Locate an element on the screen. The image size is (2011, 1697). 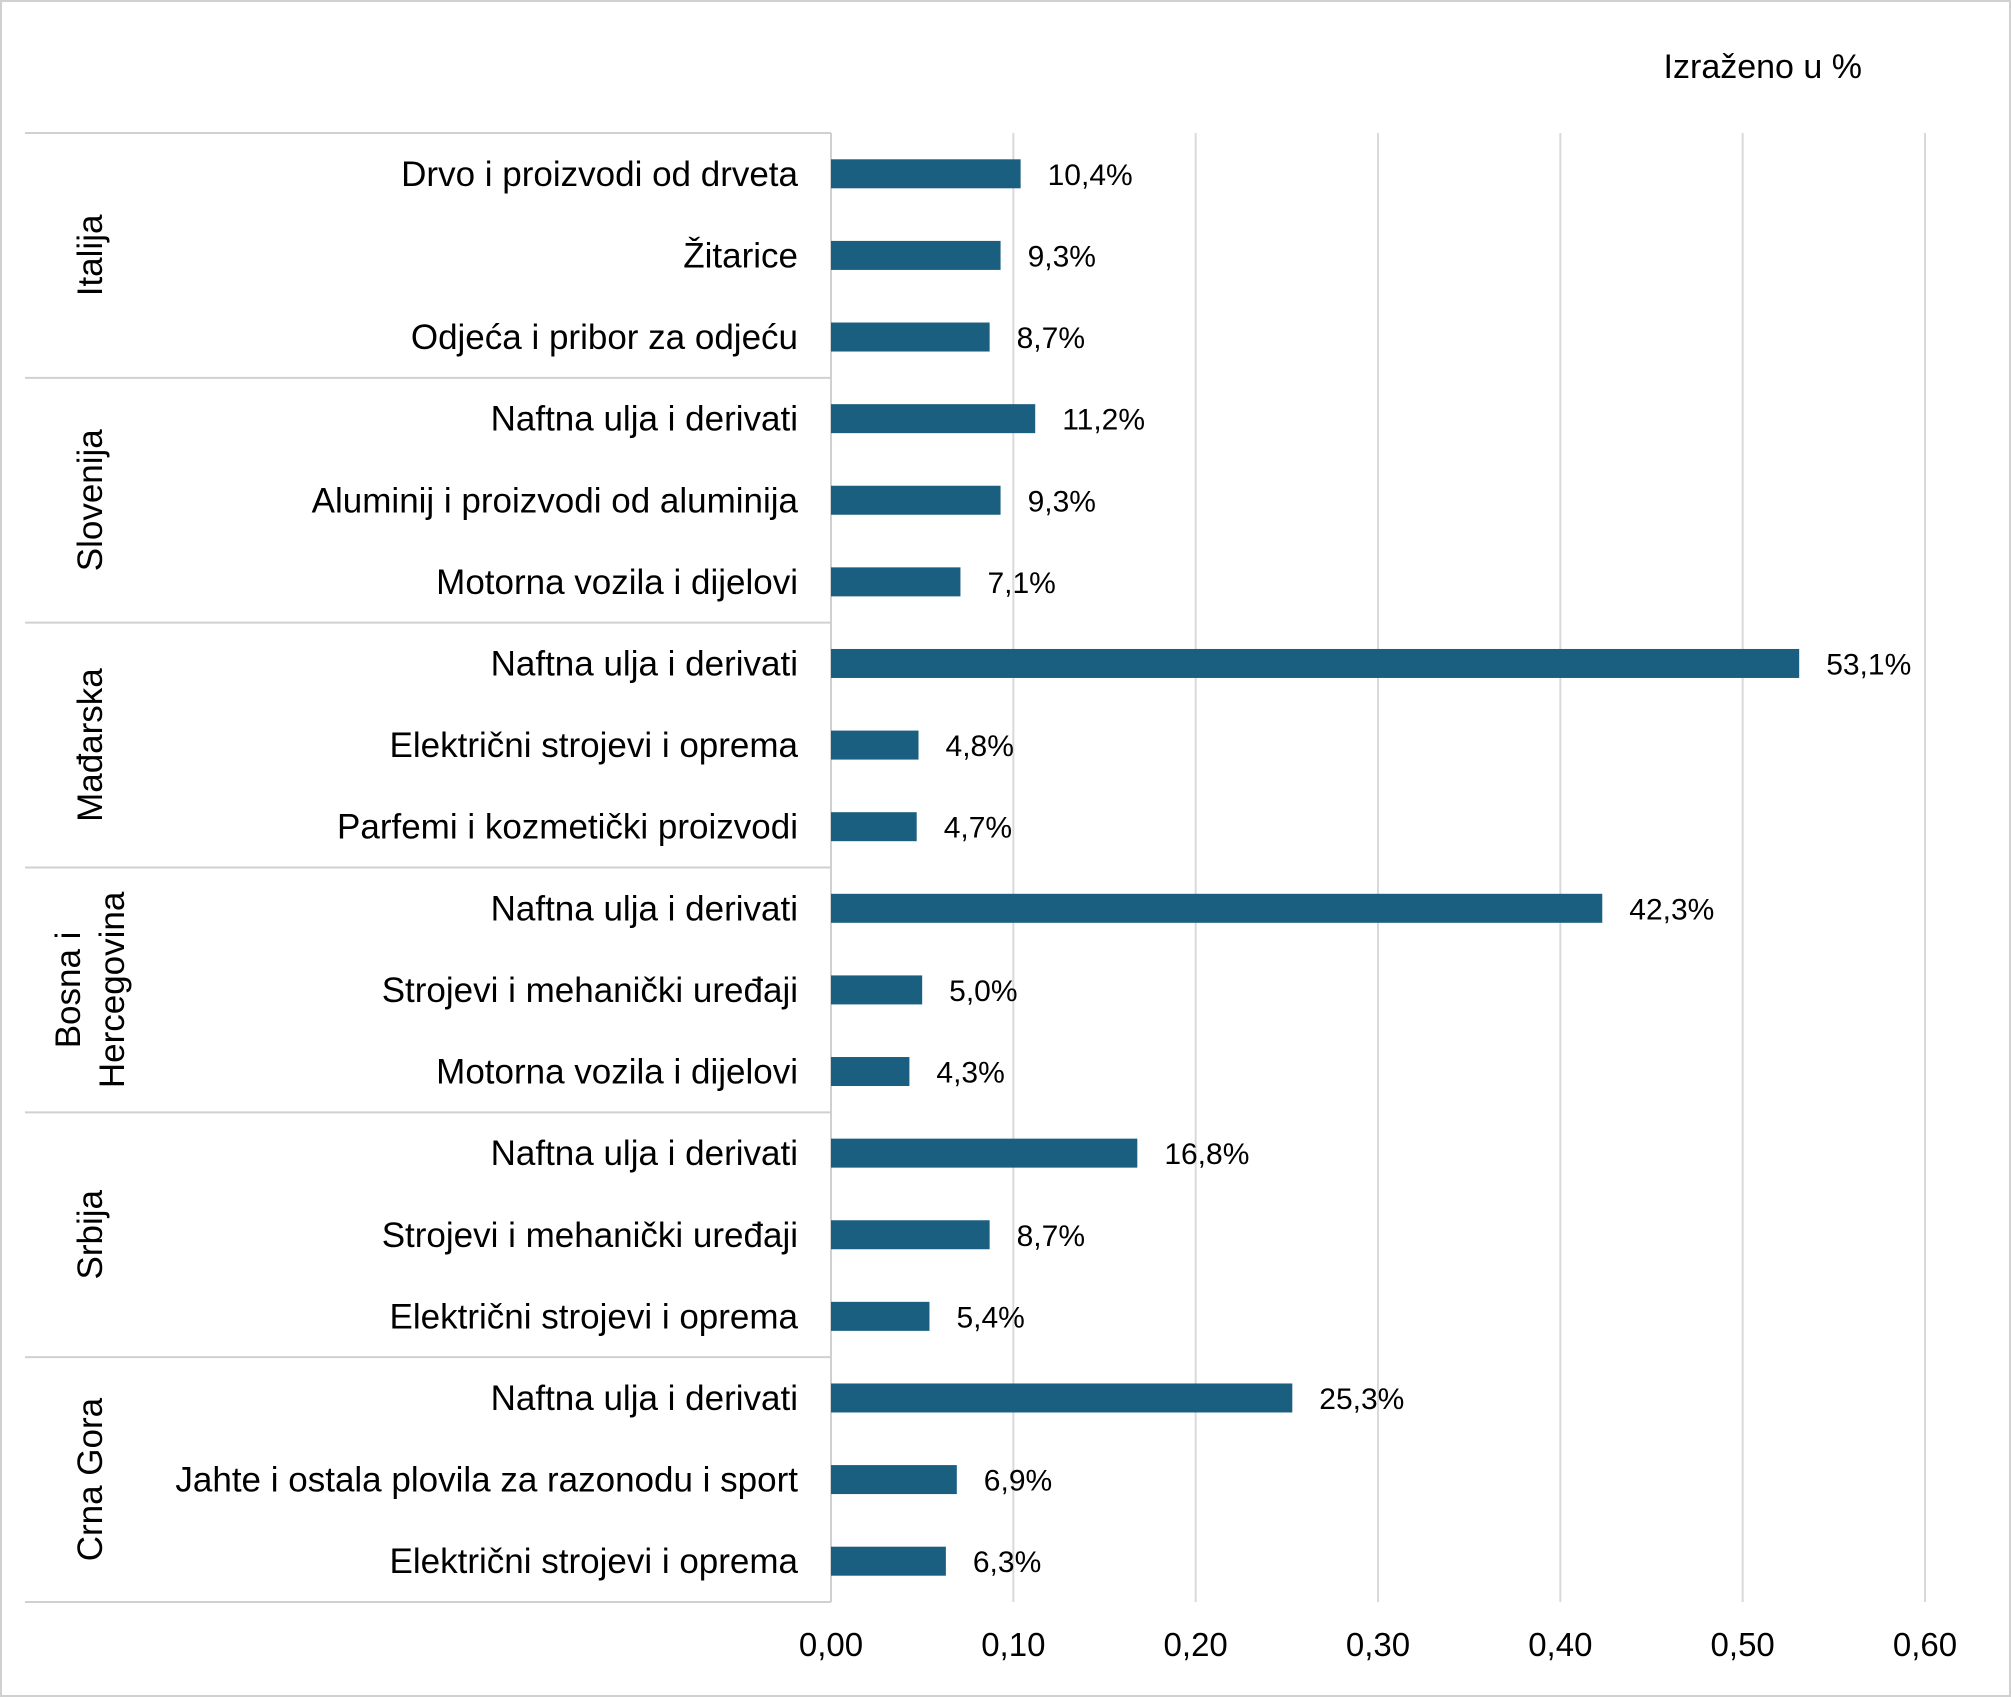
group-label-line: Slovenija is located at coordinates (90, 500).